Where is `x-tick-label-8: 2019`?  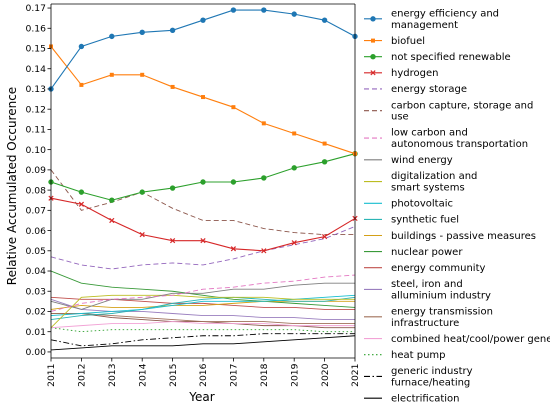
x-tick-label-8: 2019 is located at coordinates (294, 375).